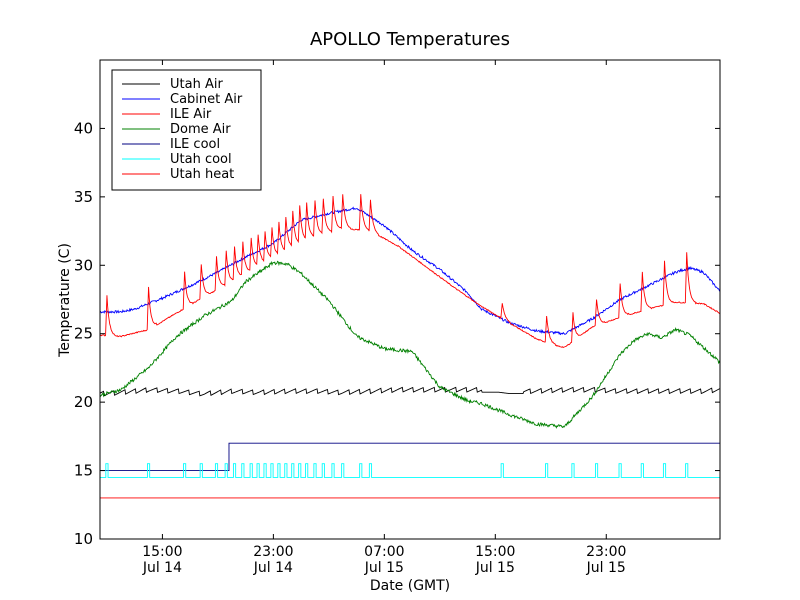 The width and height of the screenshot is (800, 600). I want to click on series-line-utah-cool, so click(410, 470).